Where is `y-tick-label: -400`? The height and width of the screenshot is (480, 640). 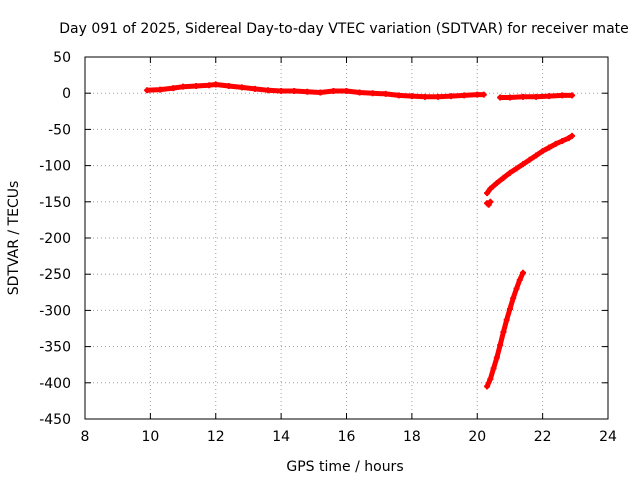 y-tick-label: -400 is located at coordinates (55, 384).